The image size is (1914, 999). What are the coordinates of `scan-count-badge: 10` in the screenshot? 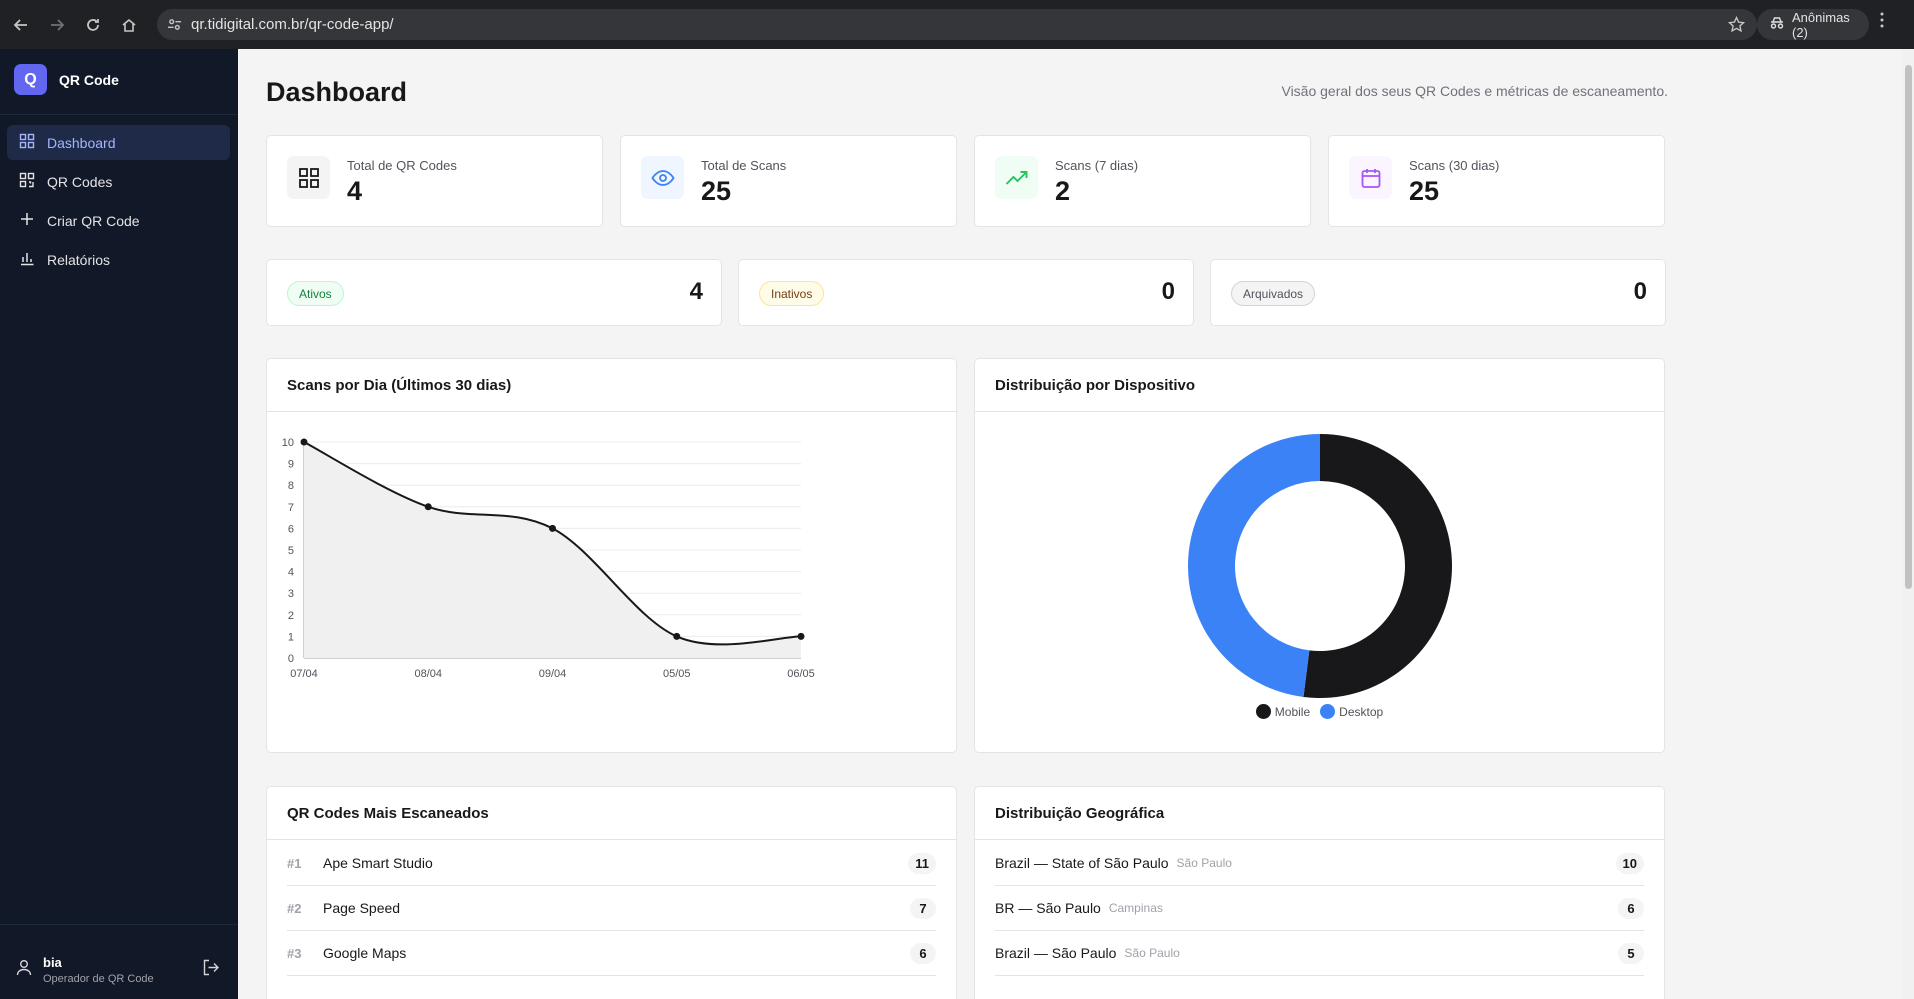 It's located at (1629, 863).